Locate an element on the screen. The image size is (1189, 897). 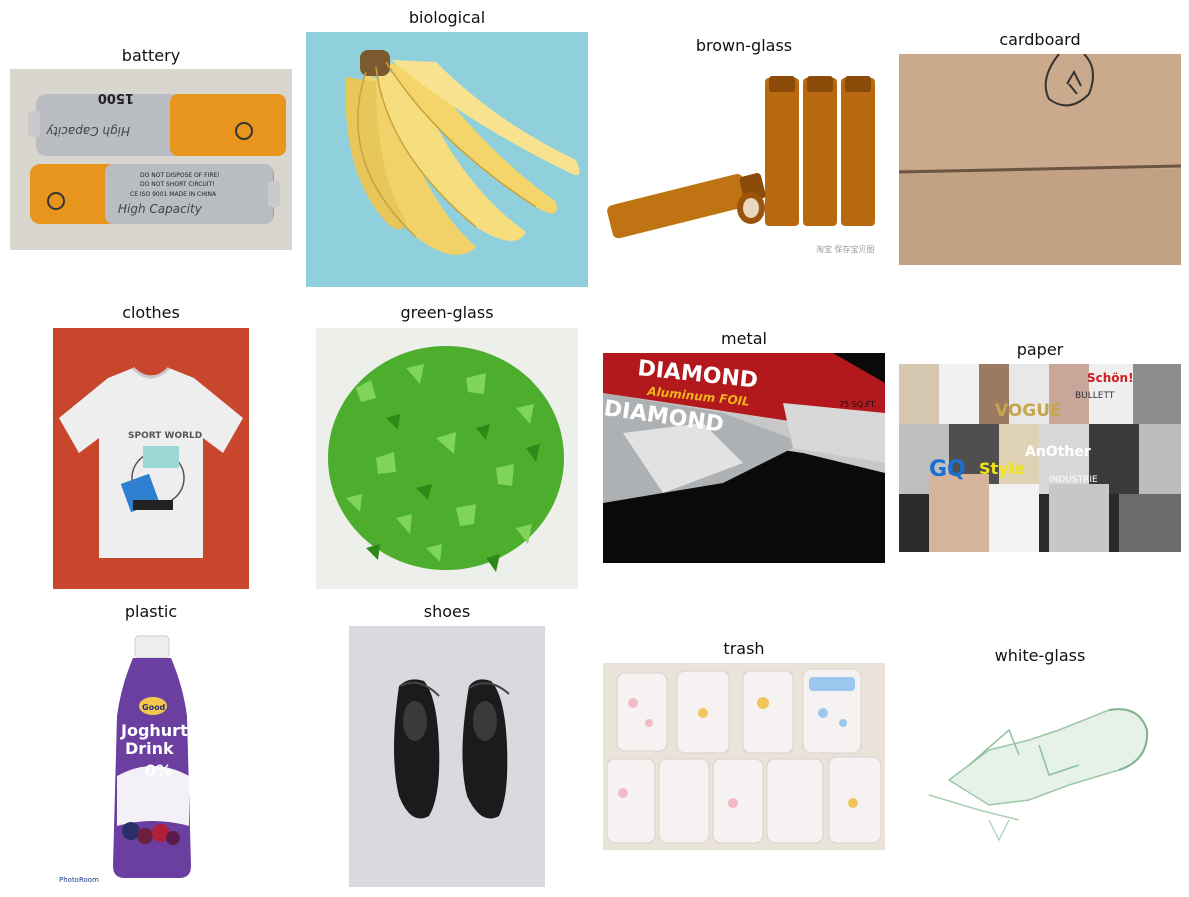
metal-size: 75 SQ.FT. is located at coordinates (858, 404).